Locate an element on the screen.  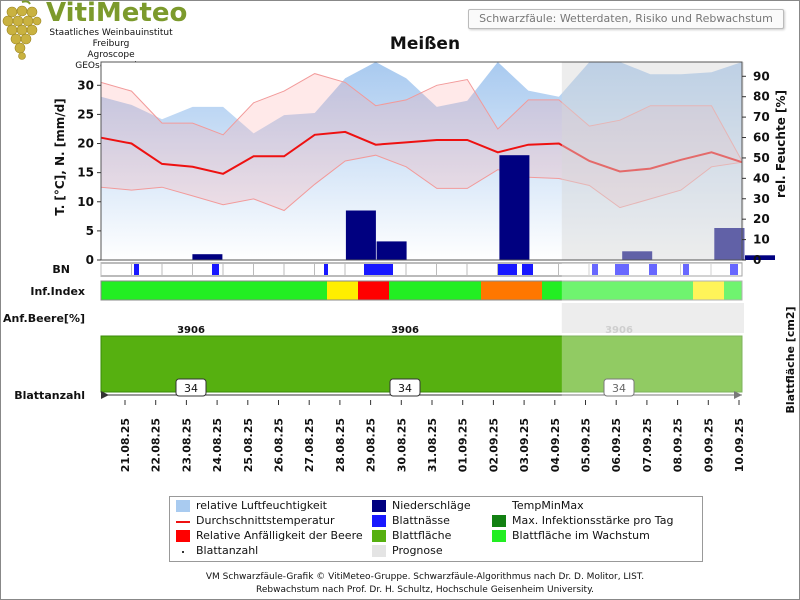
right-tick-label: 80 is located at coordinates (761, 97).